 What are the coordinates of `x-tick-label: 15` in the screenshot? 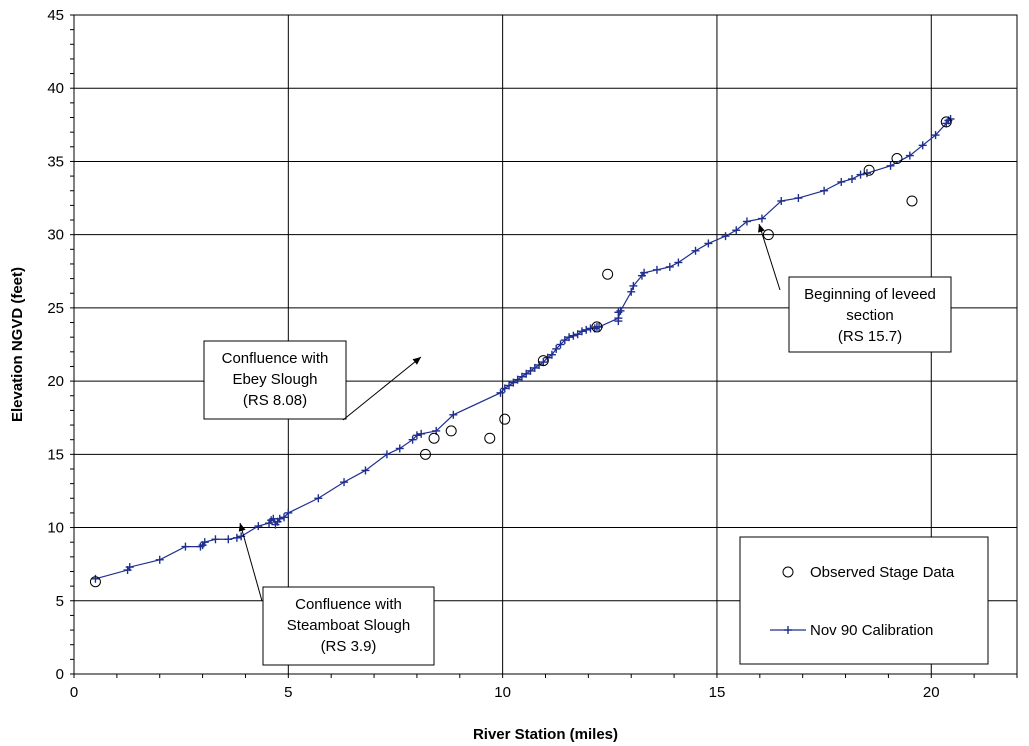 It's located at (717, 692).